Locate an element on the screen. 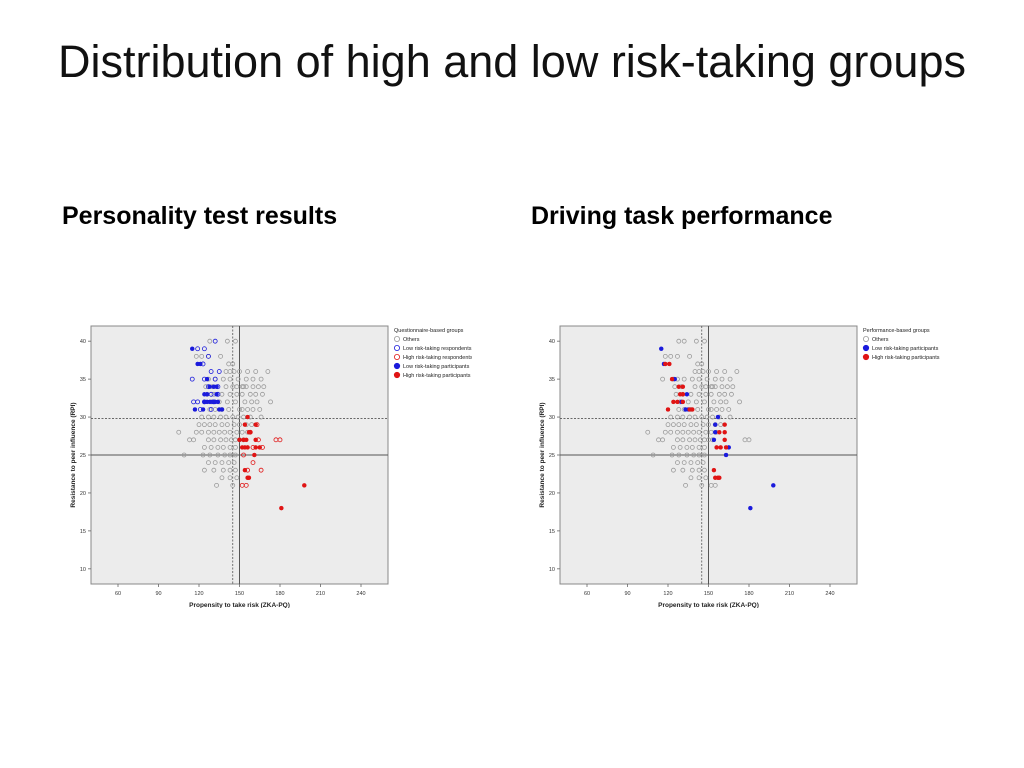 The width and height of the screenshot is (1024, 768). y-tick-label: 35 is located at coordinates (83, 380).